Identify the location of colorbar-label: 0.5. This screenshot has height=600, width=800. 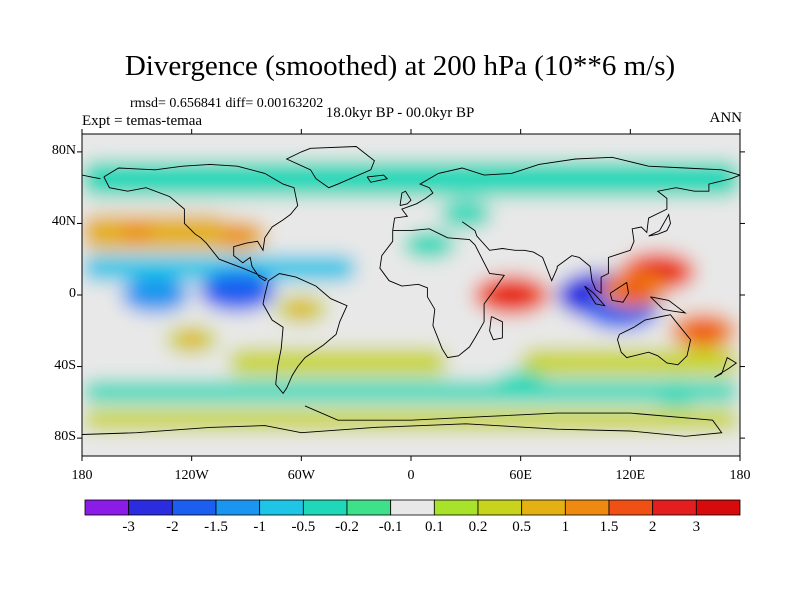
(522, 527).